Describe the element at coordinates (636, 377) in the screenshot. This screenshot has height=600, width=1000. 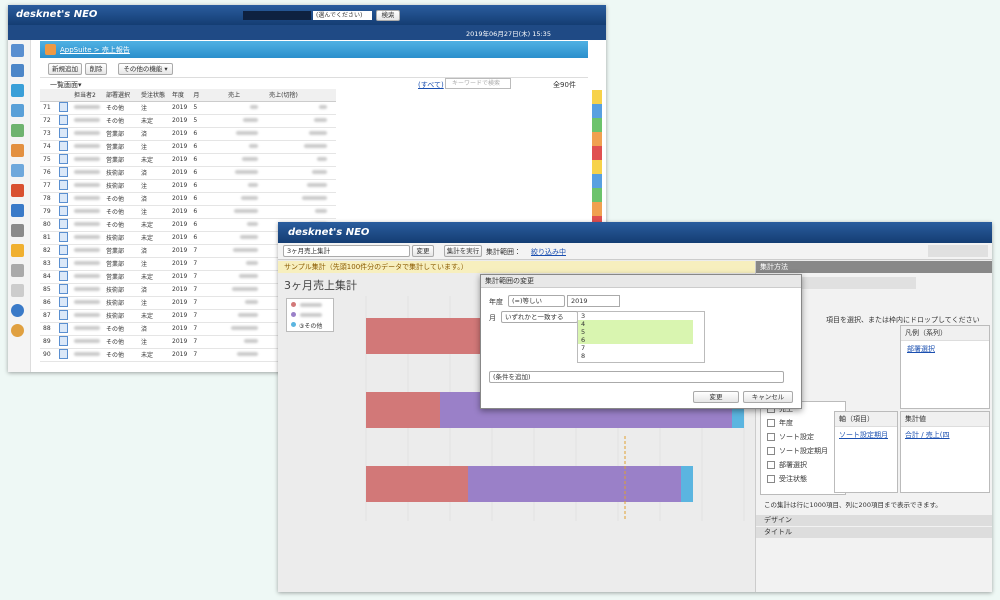
I see `add-condition: (条件を追加)` at that location.